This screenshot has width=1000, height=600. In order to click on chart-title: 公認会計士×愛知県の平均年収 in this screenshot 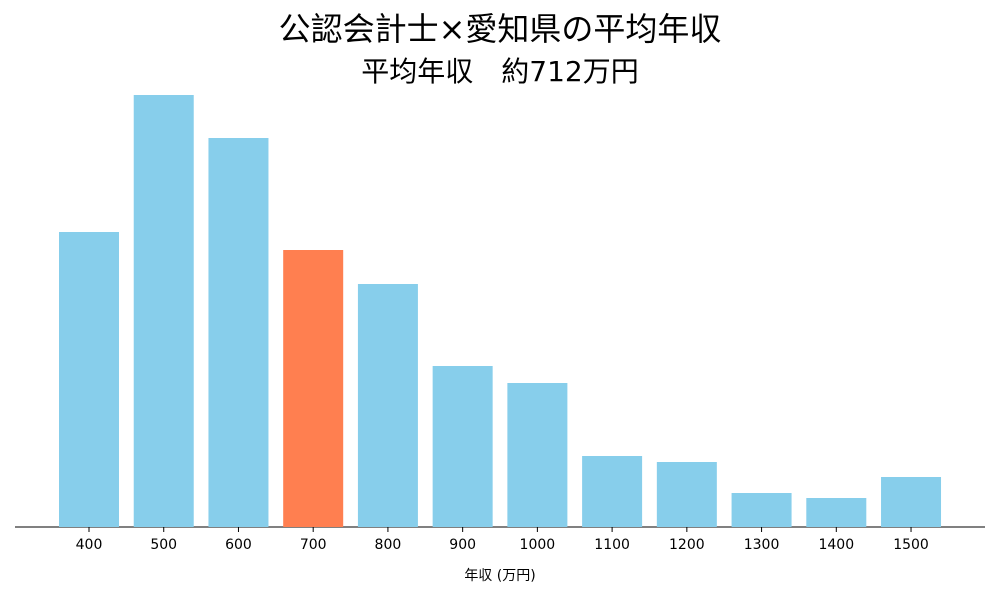, I will do `click(500, 29)`.